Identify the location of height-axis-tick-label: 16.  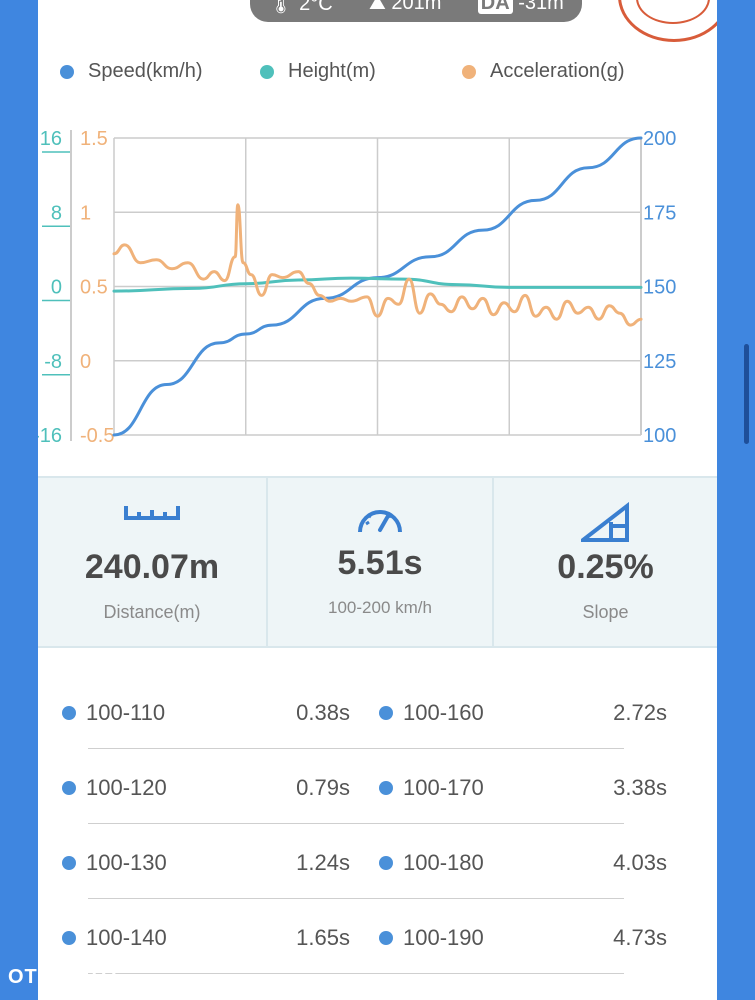
(51, 139).